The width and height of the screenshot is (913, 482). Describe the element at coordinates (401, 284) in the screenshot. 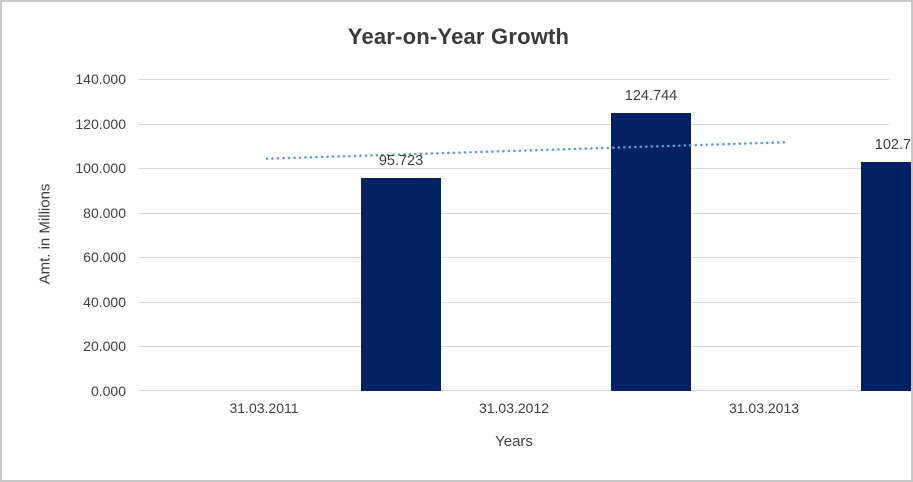

I see `bar-31.03.2011` at that location.